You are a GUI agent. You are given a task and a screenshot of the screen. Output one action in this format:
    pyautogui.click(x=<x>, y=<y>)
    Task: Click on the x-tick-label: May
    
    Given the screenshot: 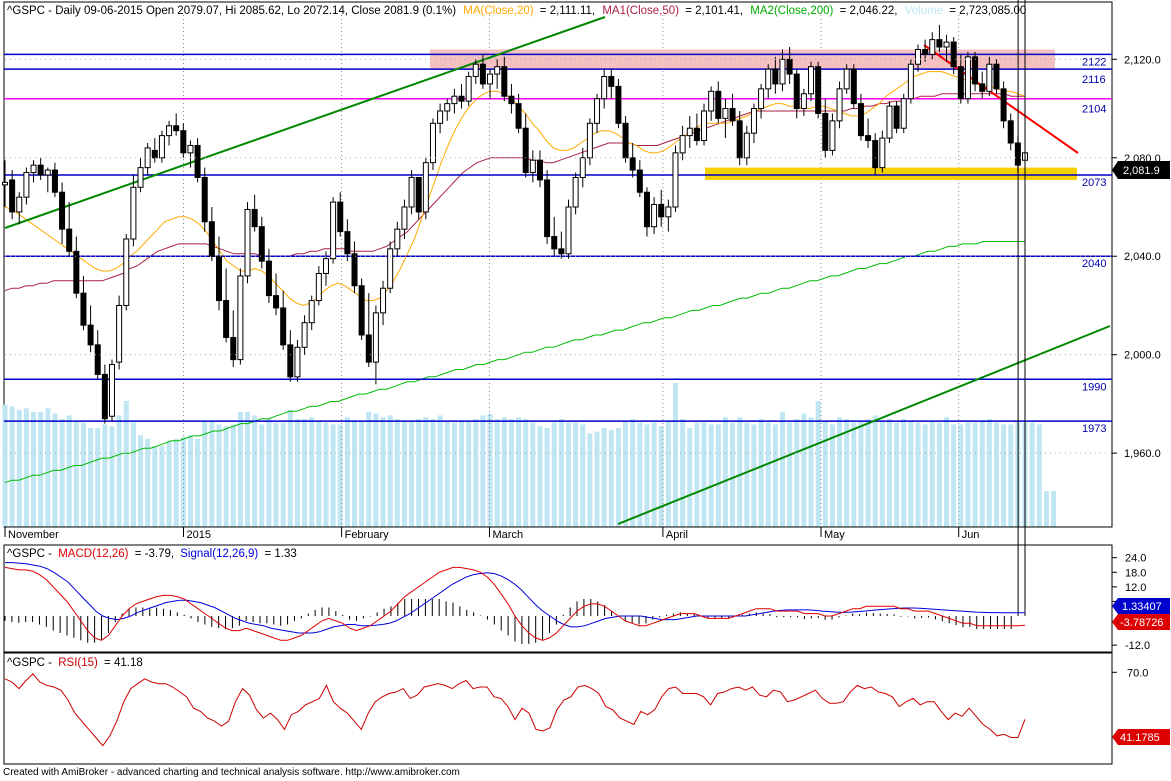 What is the action you would take?
    pyautogui.click(x=834, y=535)
    